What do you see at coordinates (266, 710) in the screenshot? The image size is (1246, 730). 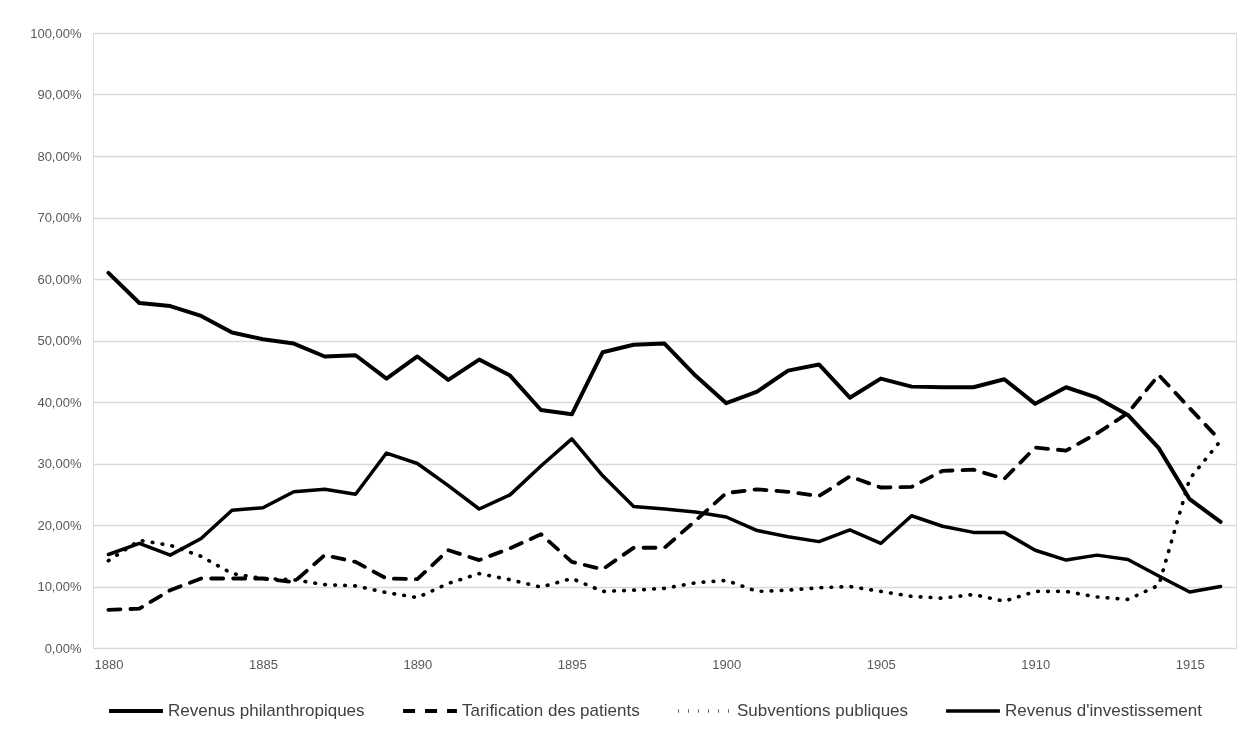 I see `legend-label: Revenus philanthropiques` at bounding box center [266, 710].